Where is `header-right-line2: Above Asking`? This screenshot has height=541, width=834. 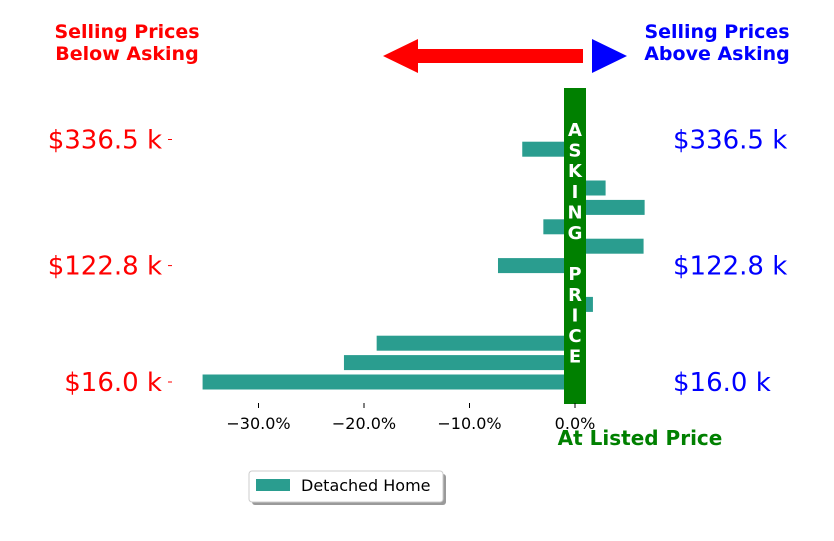 header-right-line2: Above Asking is located at coordinates (717, 54).